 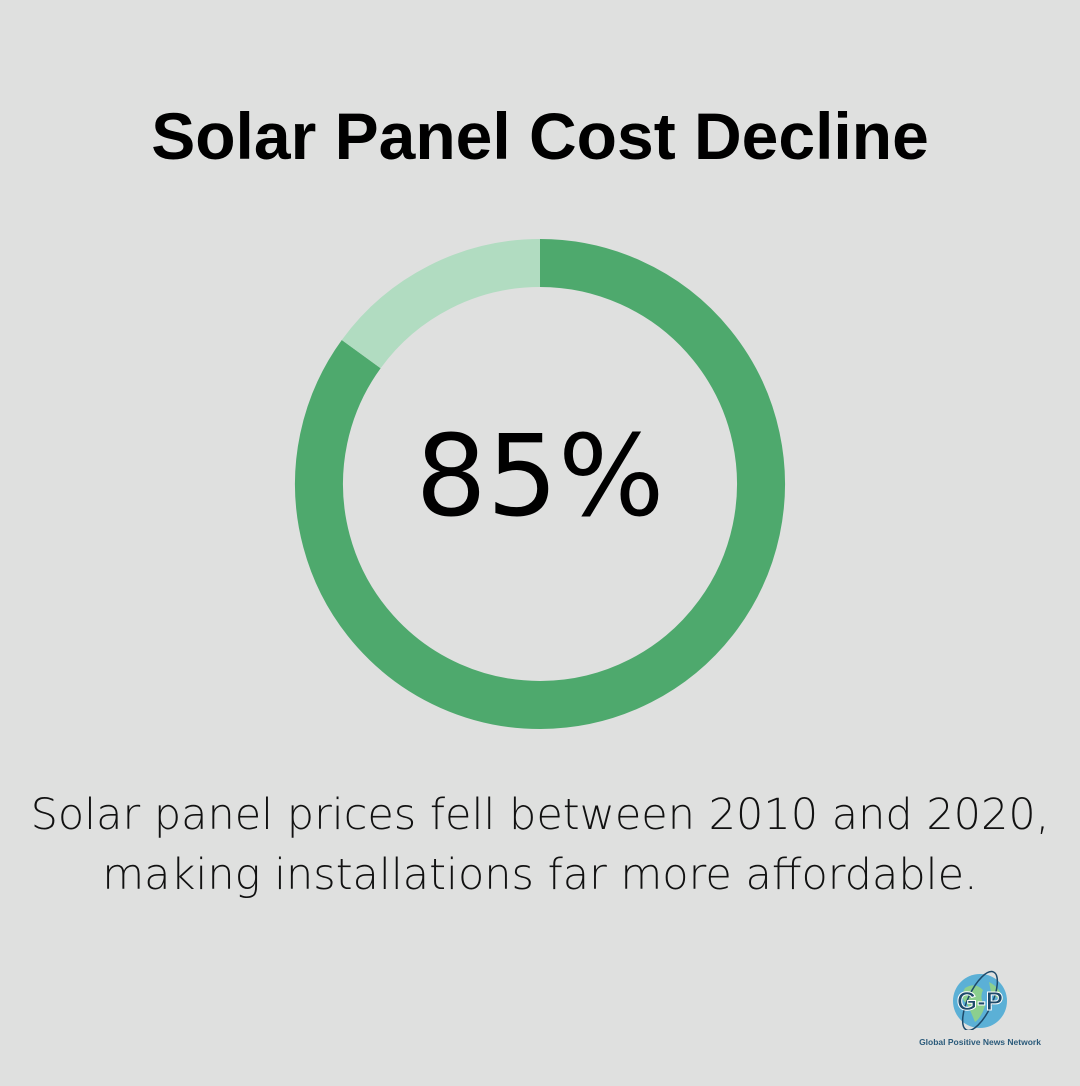 What do you see at coordinates (980, 1042) in the screenshot?
I see `logo-text: Global Positive News Network` at bounding box center [980, 1042].